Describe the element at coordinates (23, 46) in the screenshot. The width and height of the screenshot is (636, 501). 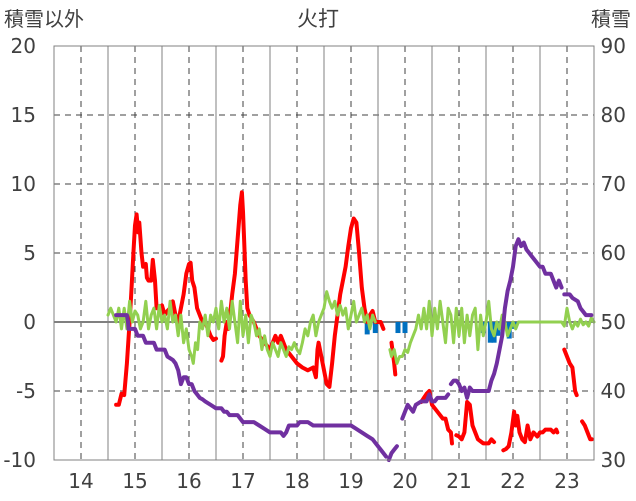
I see `y-left-tick-label: 20` at that location.